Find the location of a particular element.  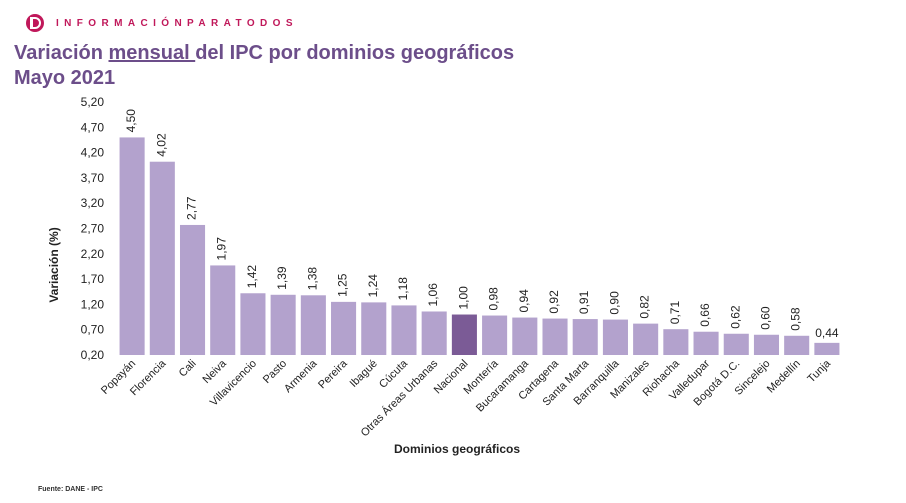

data-label: 1,25 is located at coordinates (343, 285).